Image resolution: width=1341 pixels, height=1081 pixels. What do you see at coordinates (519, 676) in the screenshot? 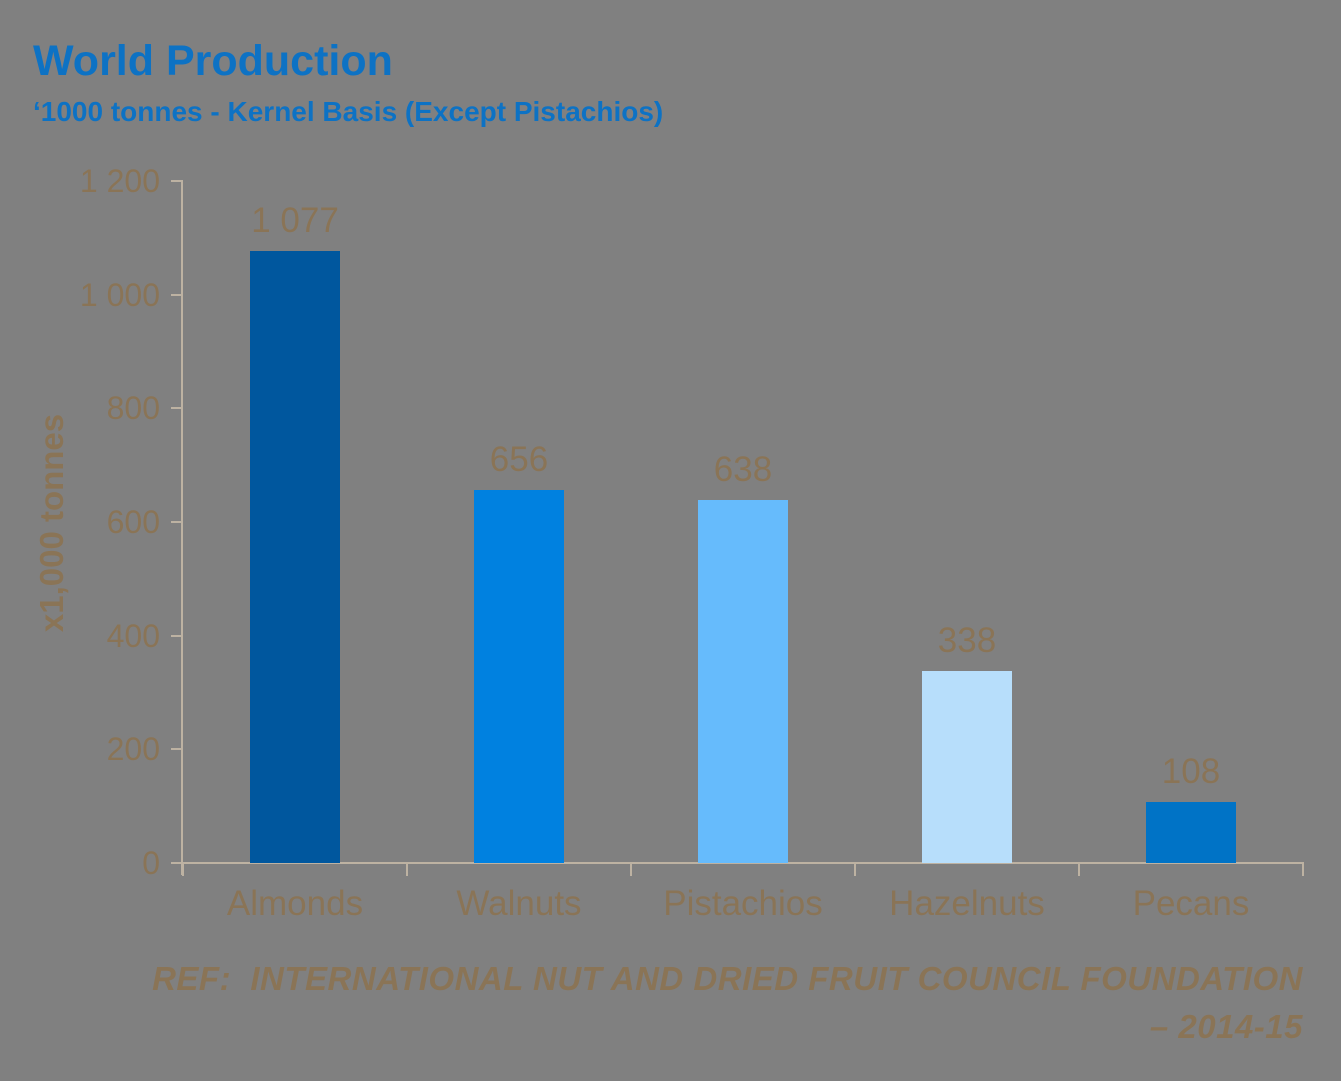
I see `bar-walnuts` at bounding box center [519, 676].